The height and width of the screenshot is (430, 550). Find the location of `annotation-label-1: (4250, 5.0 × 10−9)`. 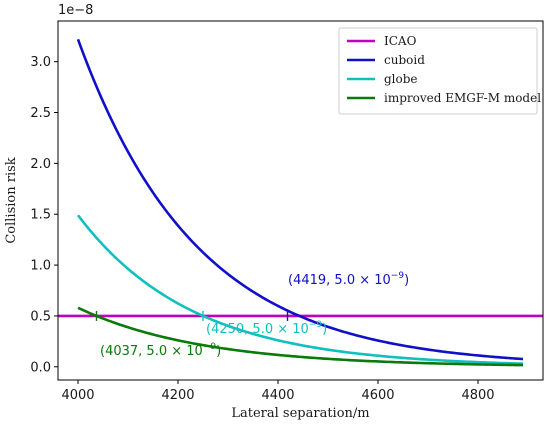

annotation-label-1: (4250, 5.0 × 10−9) is located at coordinates (266, 328).